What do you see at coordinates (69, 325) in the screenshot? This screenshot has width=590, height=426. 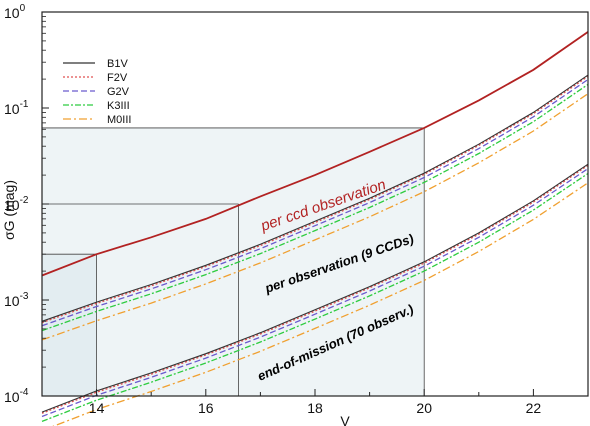 I see `shade-bright` at bounding box center [69, 325].